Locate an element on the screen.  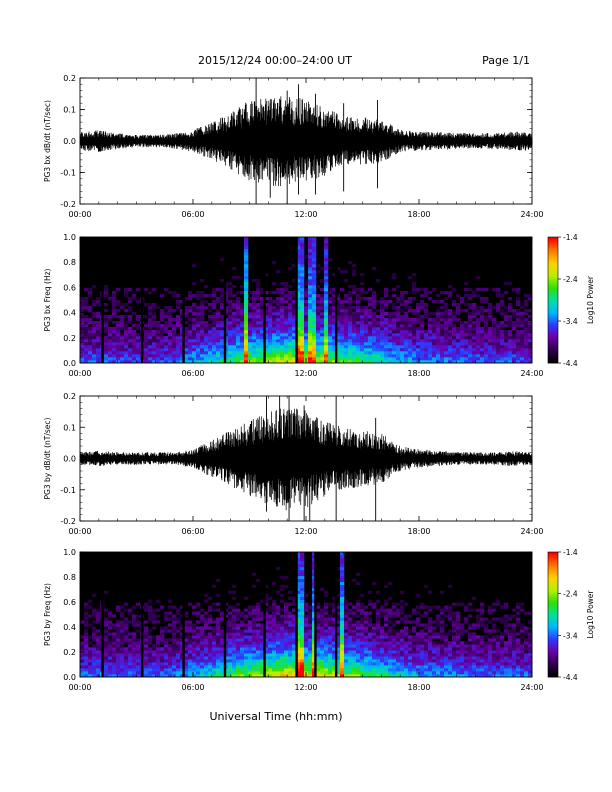
x-tick-label: 12:00 is located at coordinates (305, 214).